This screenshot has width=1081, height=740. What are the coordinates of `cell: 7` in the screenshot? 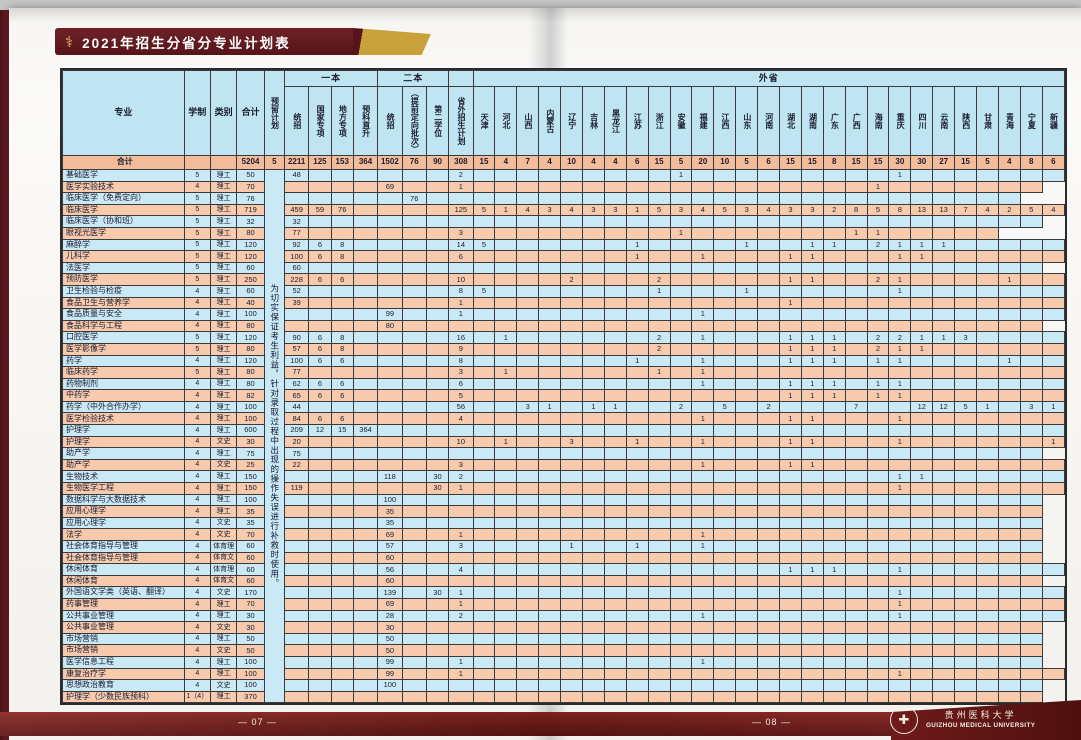 It's located at (856, 407).